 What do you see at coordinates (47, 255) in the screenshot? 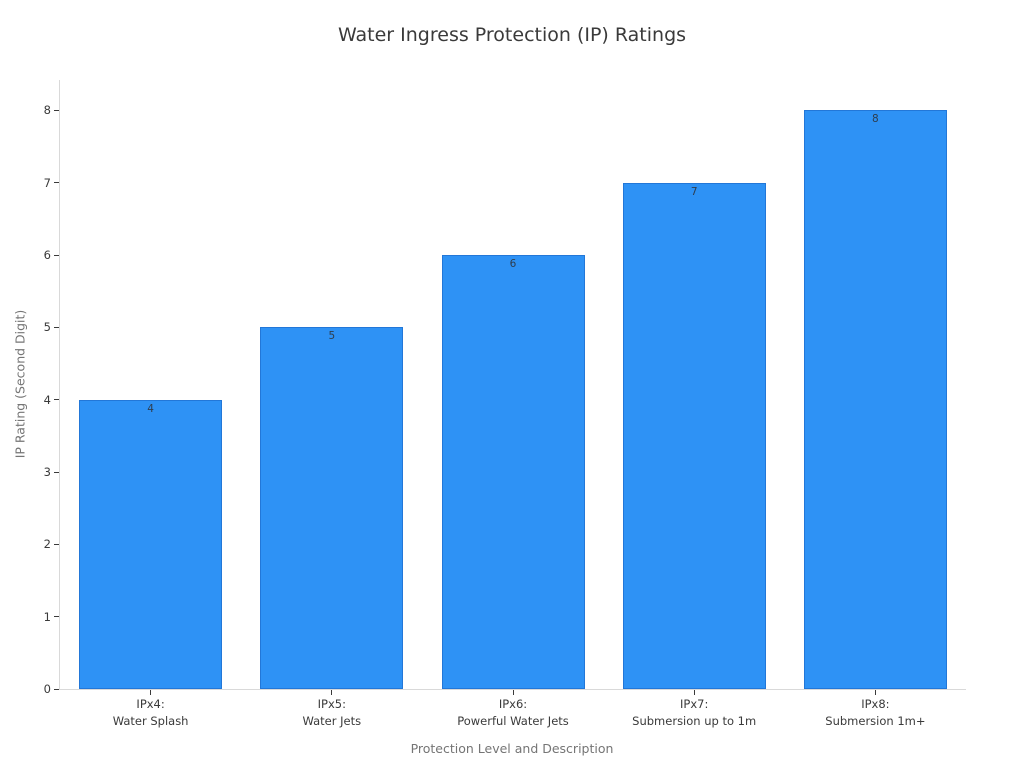
I see `y-tick-label: 6` at bounding box center [47, 255].